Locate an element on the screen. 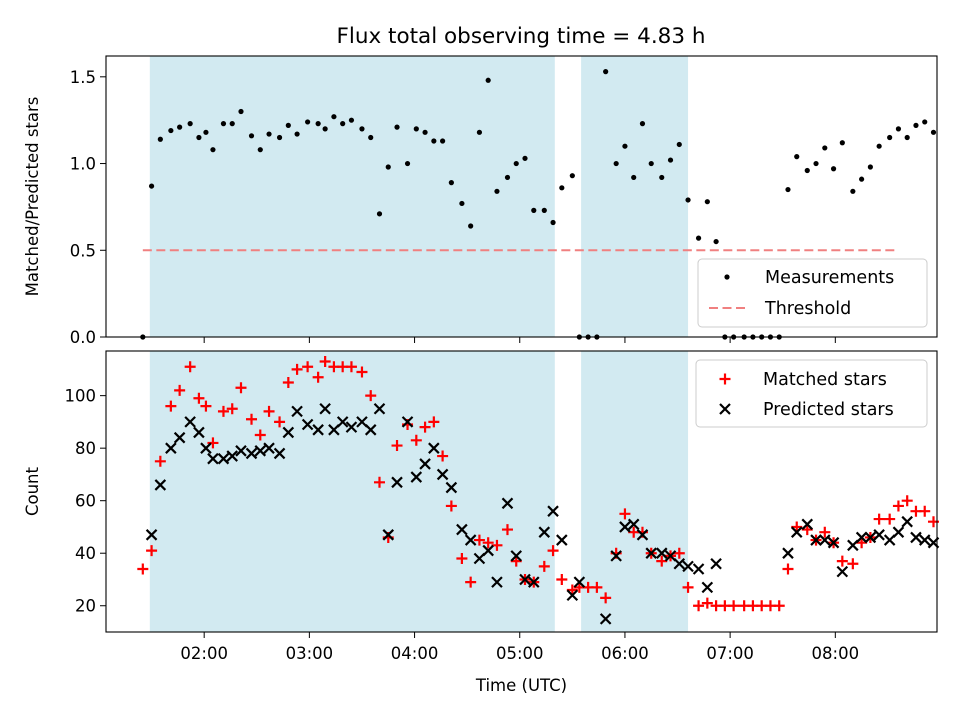 This screenshot has width=960, height=720. legend-matched-marker is located at coordinates (725, 379).